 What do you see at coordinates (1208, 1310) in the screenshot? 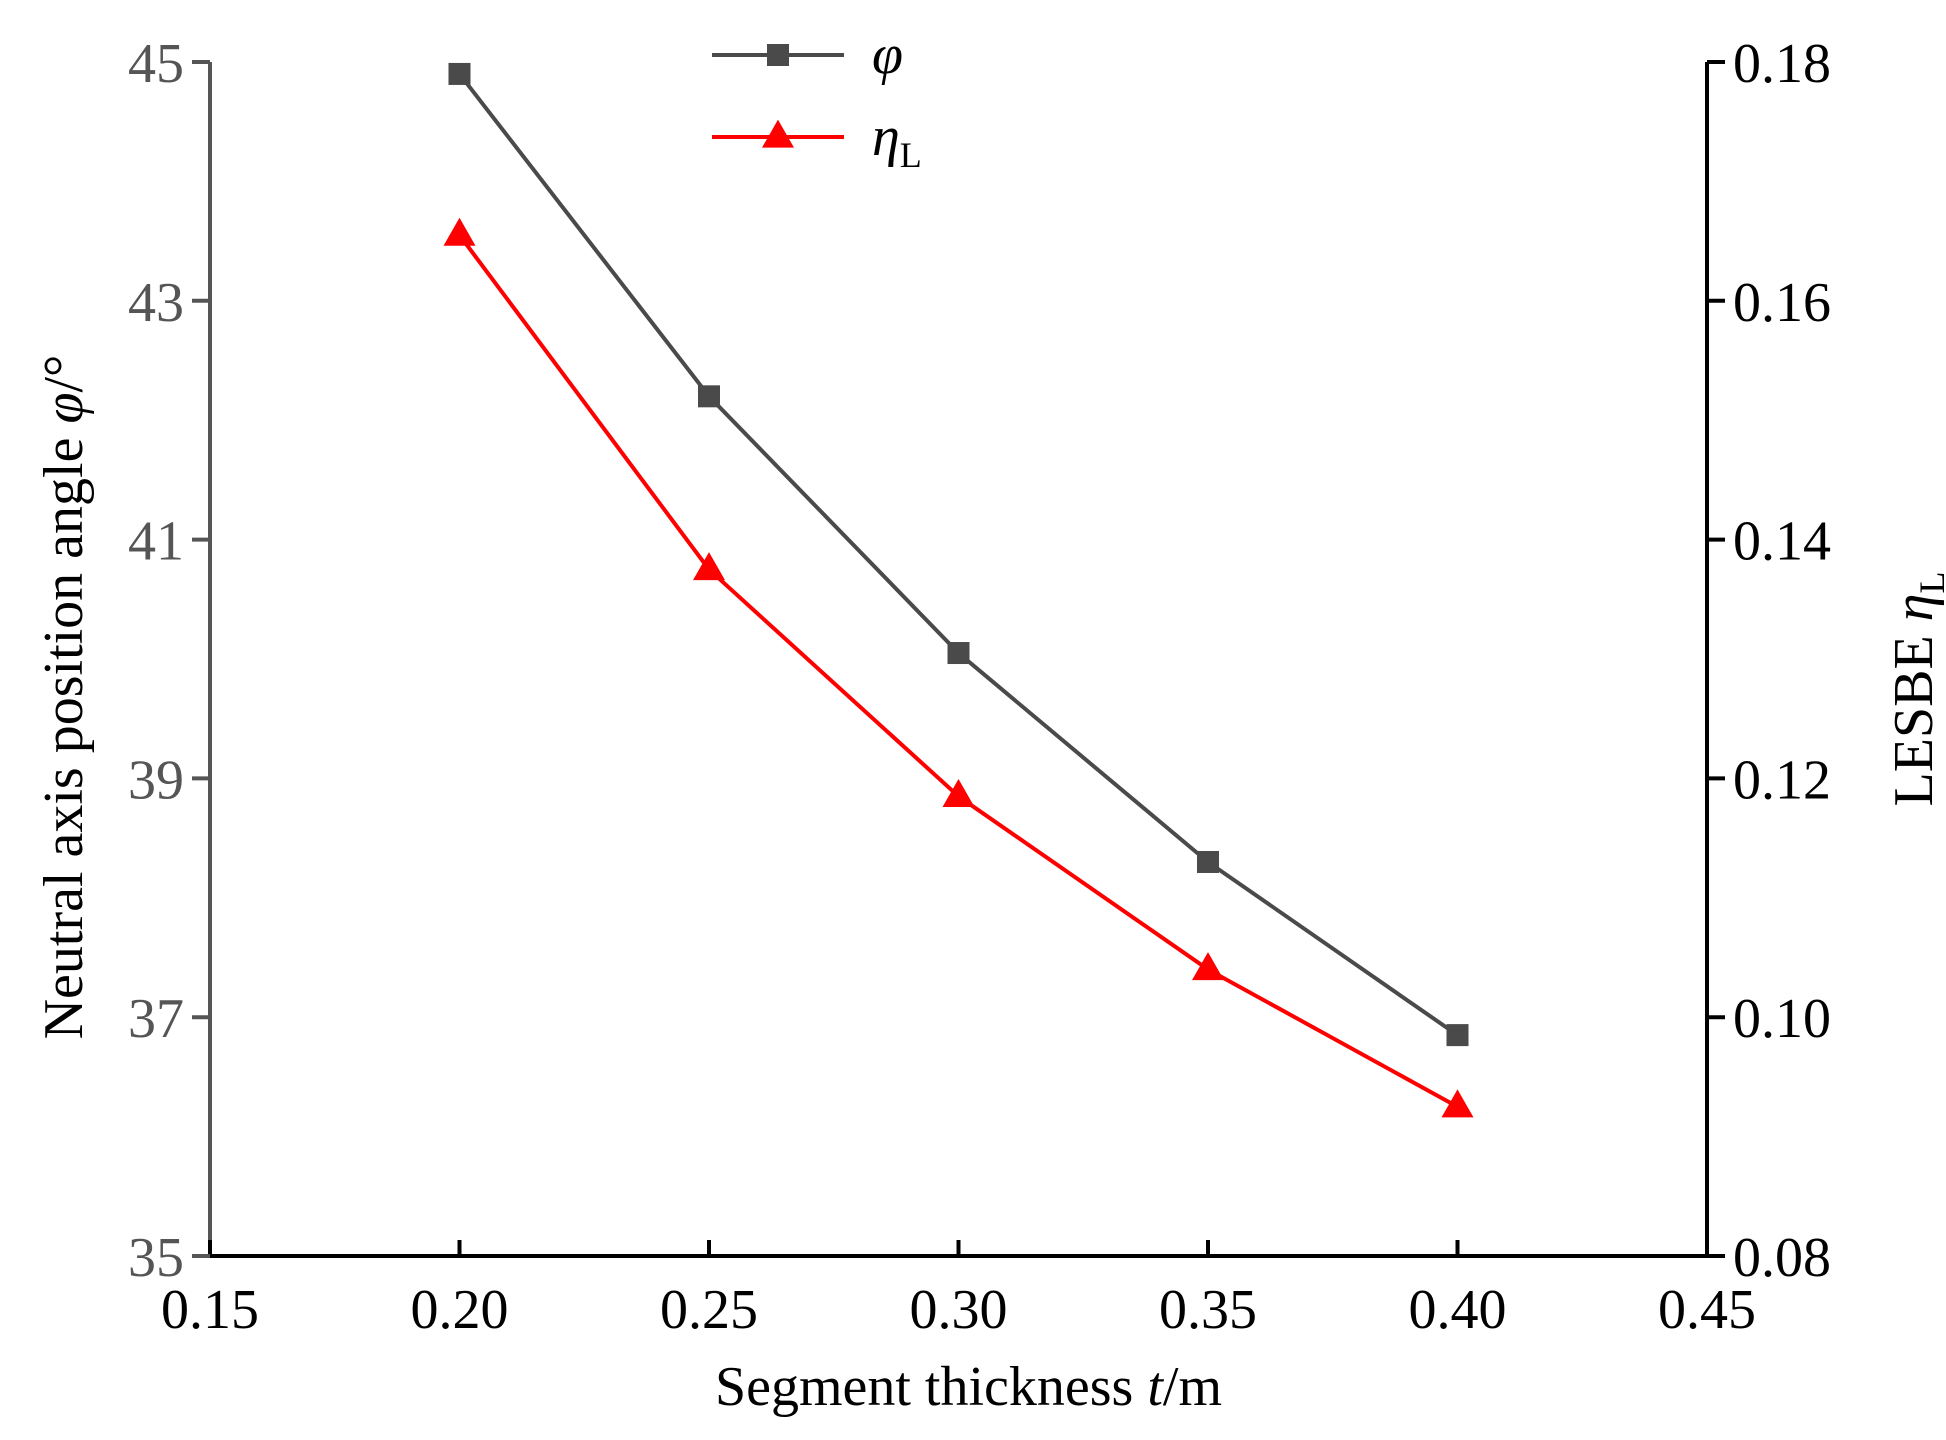
I see `x-tick-label: 0.35` at bounding box center [1208, 1310].